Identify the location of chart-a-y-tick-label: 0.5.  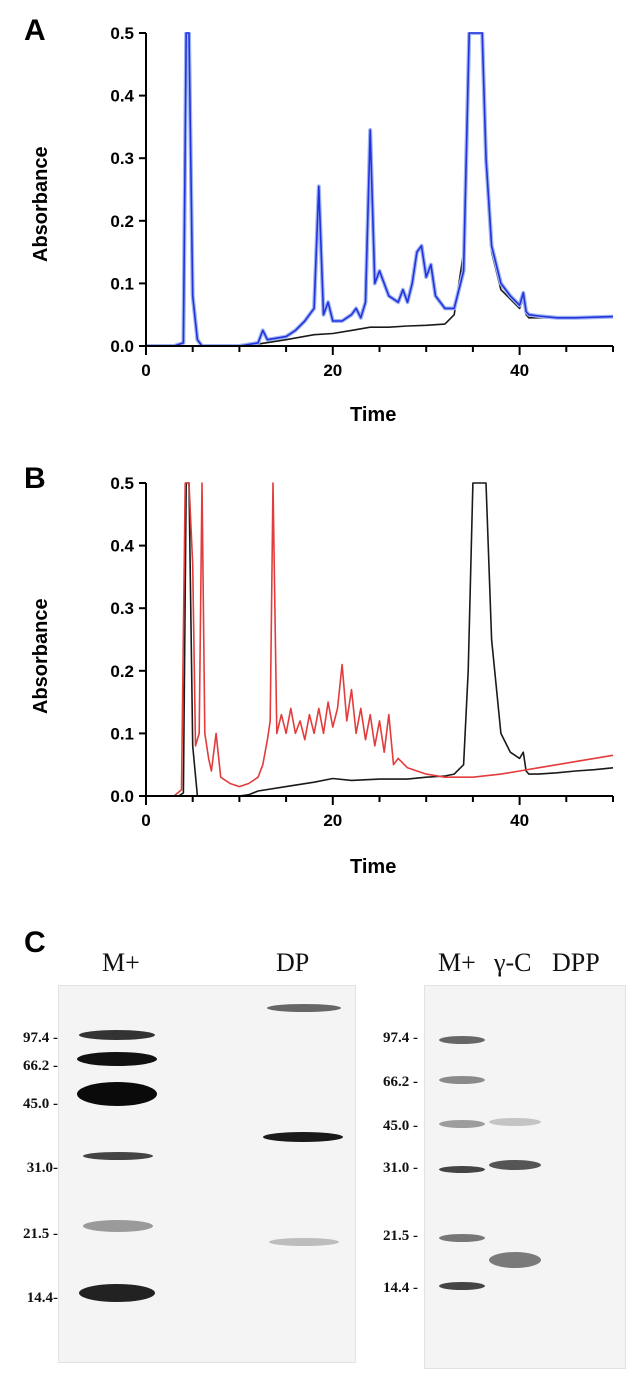
(122, 33).